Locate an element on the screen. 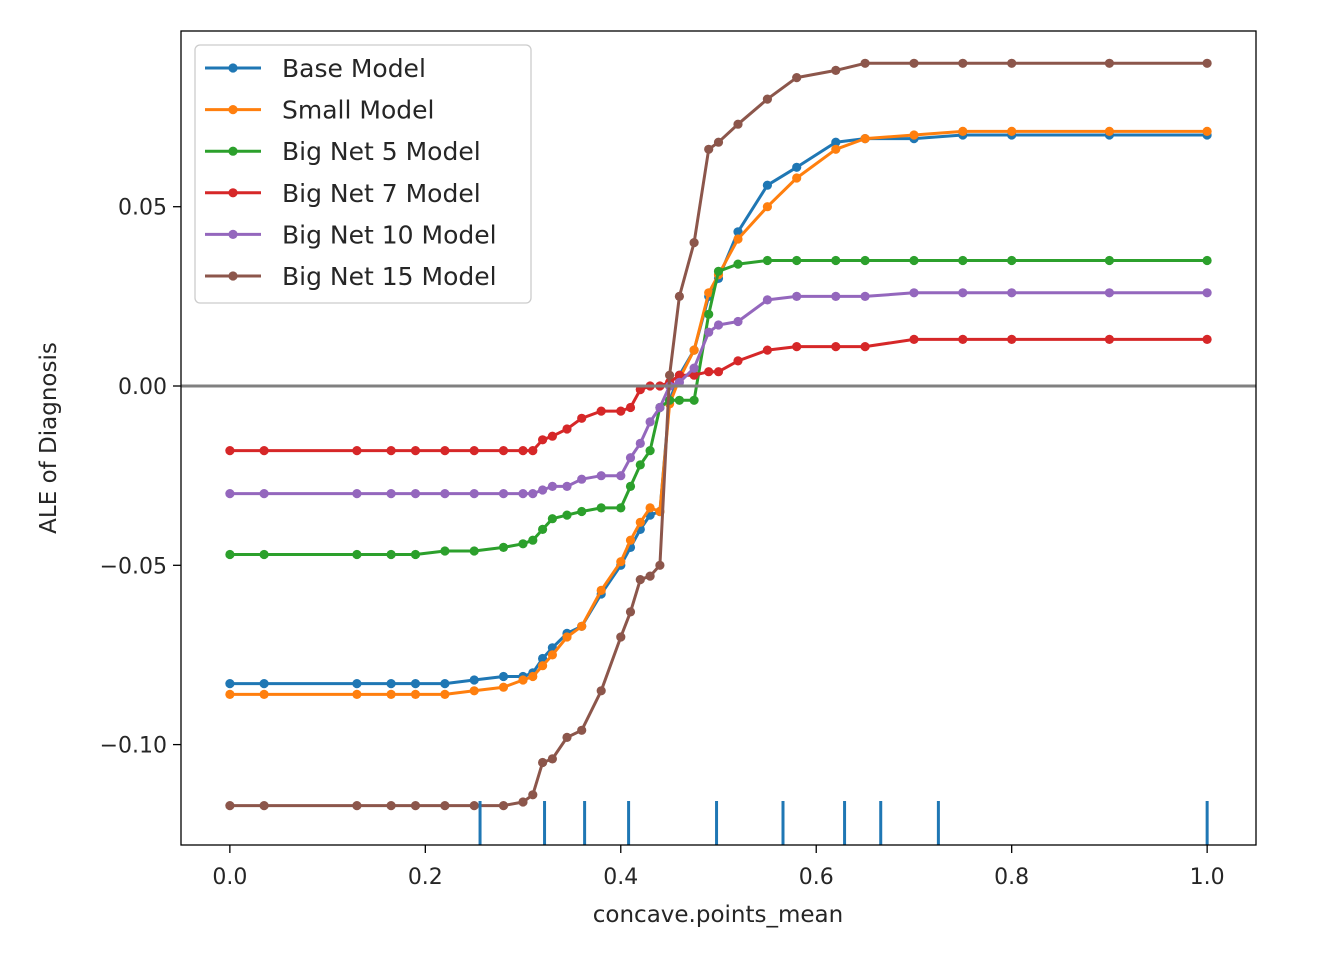  legend-box is located at coordinates (363, 174).